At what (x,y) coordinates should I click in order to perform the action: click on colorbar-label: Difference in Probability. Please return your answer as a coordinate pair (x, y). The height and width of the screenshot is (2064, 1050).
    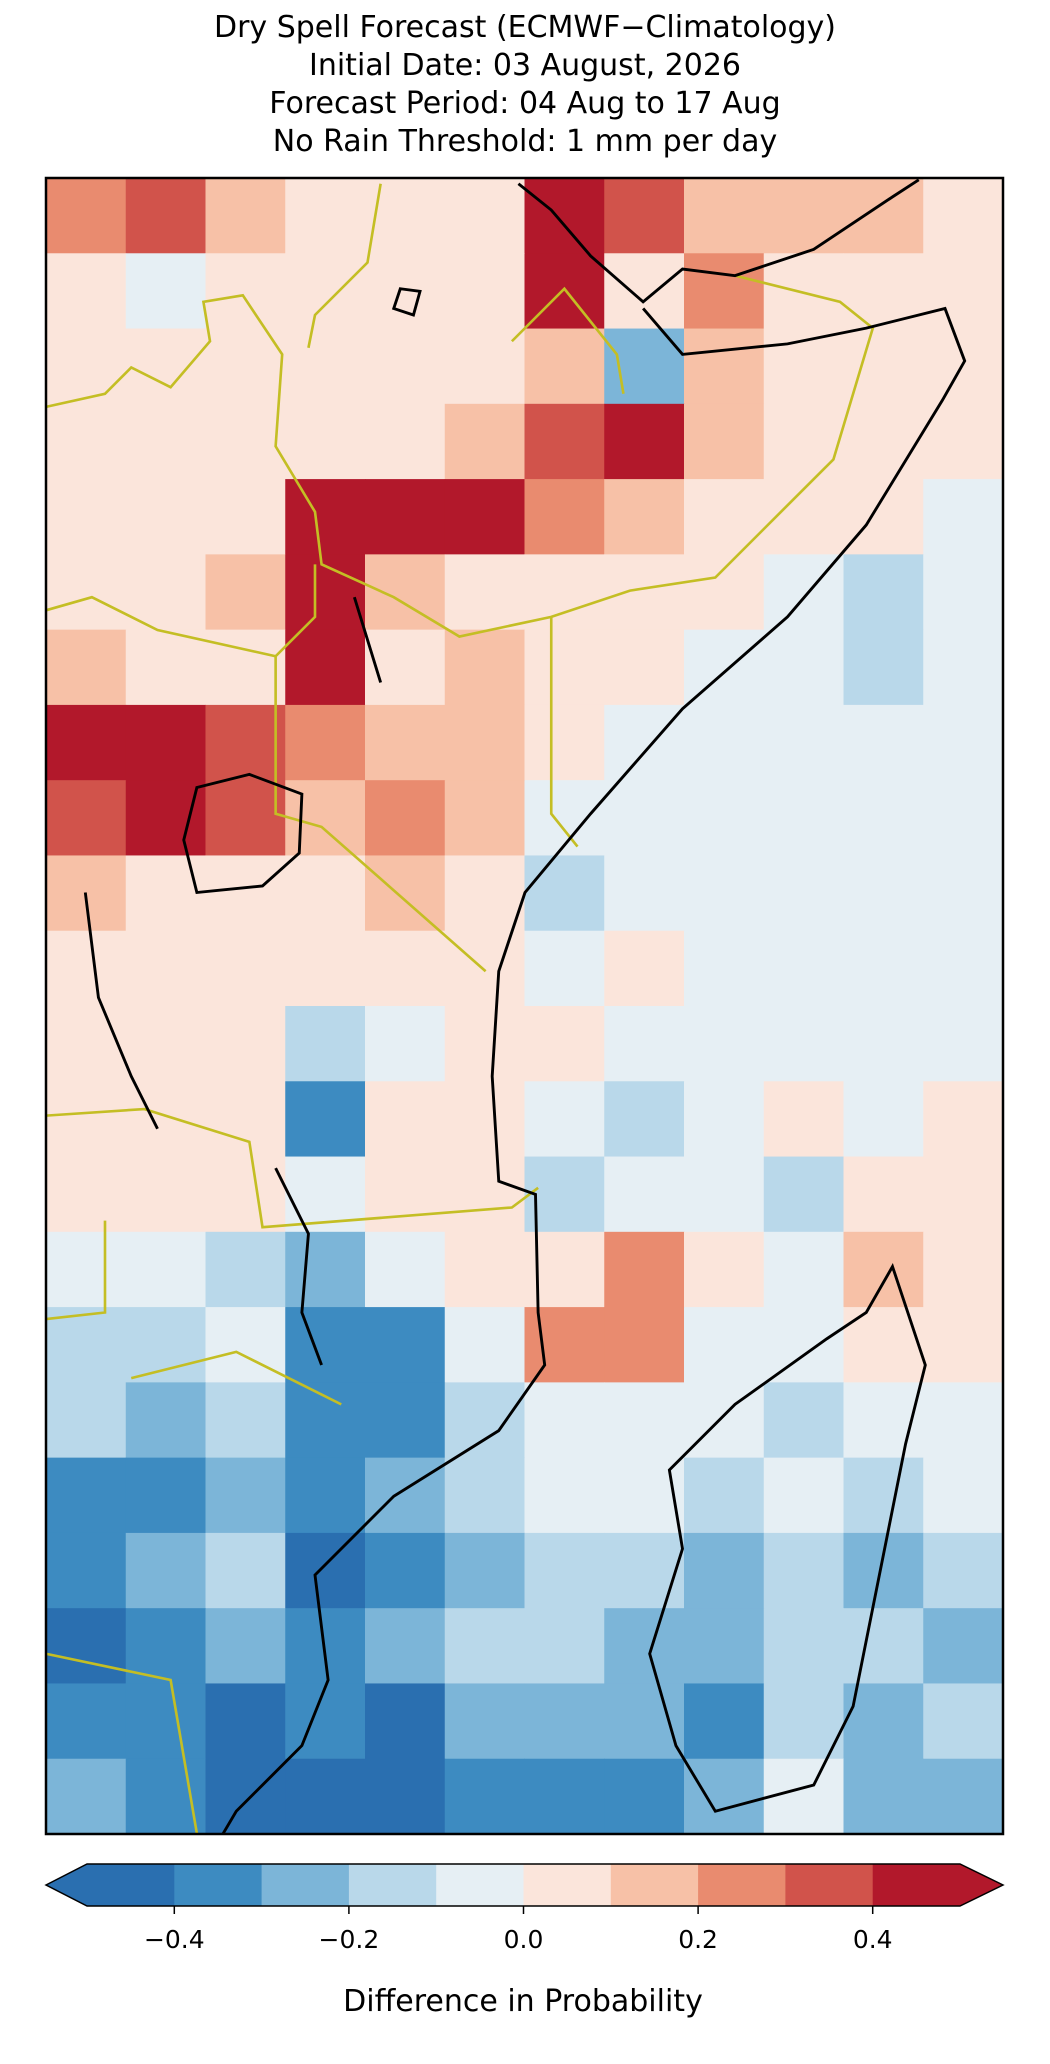
    Looking at the image, I should click on (523, 2001).